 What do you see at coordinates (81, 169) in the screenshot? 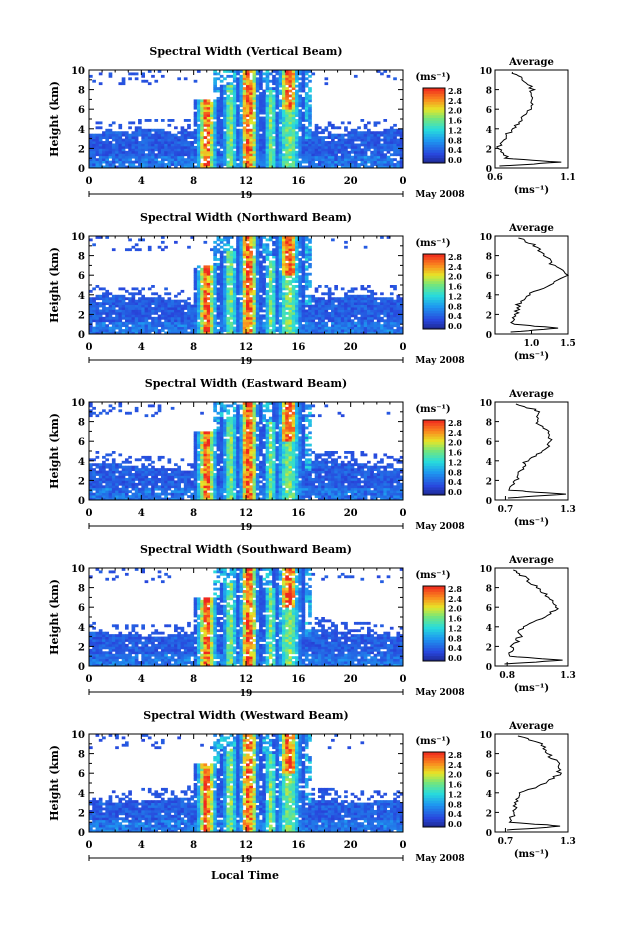
I see `y-tick-label: 0` at bounding box center [81, 169].